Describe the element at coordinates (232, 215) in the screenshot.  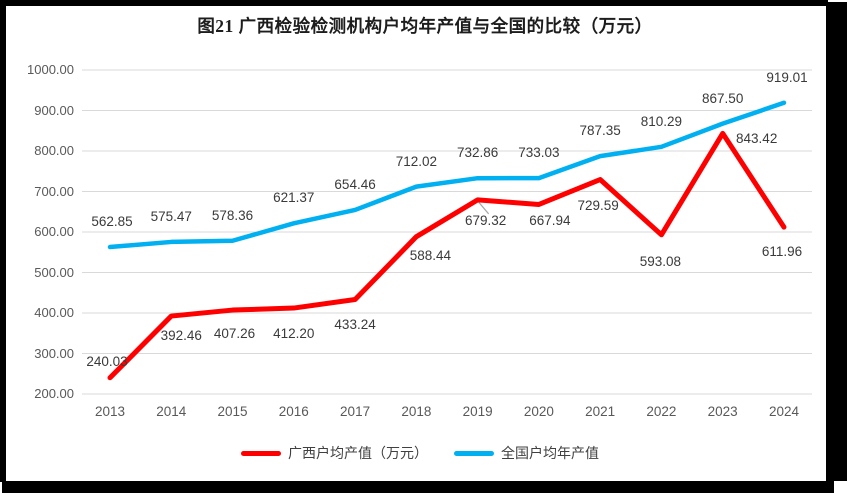
I see `data-label: 578.36` at that location.